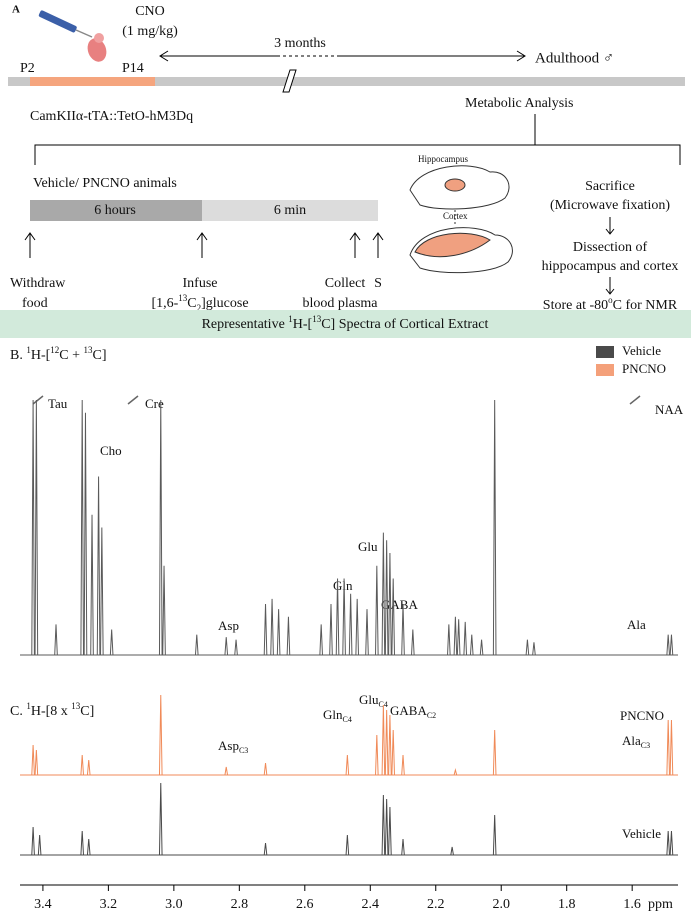 Image resolution: width=691 pixels, height=921 pixels. I want to click on step: [1,6-13C2]glucose, so click(199, 303).